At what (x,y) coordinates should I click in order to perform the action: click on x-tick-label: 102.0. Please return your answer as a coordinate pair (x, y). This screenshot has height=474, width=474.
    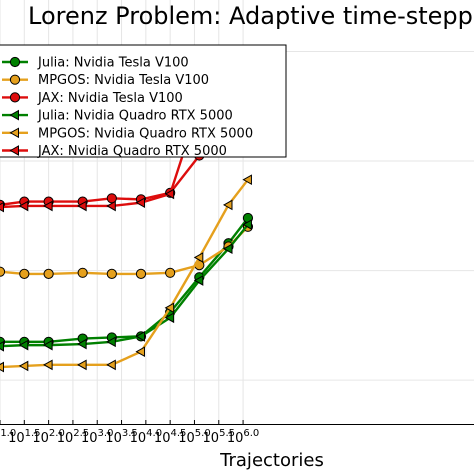
    Looking at the image, I should click on (48, 437).